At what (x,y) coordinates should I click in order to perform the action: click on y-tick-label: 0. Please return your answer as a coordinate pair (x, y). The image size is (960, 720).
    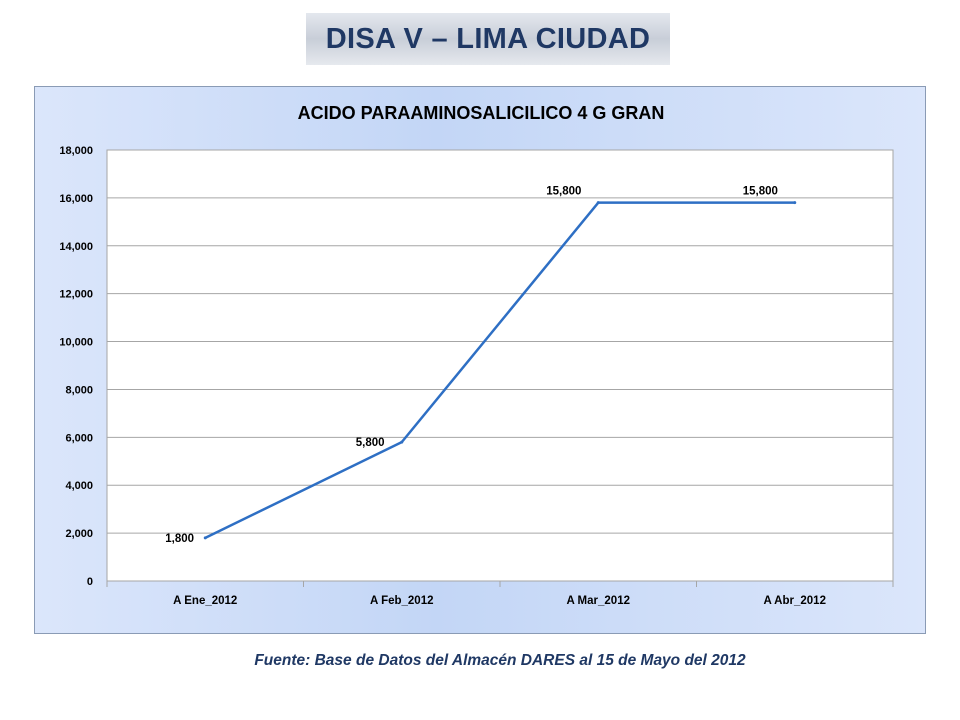
    Looking at the image, I should click on (90, 582).